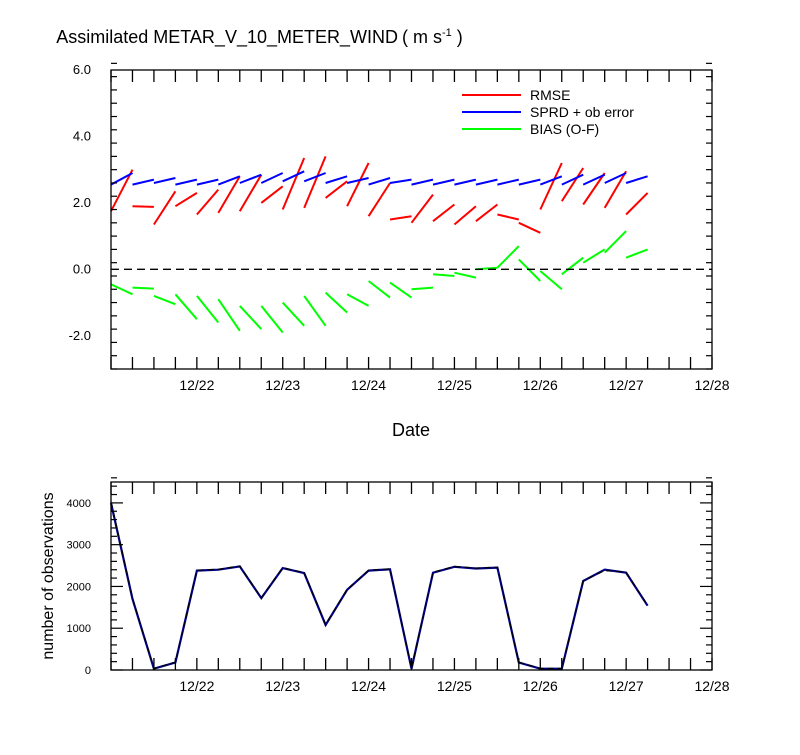  What do you see at coordinates (282, 385) in the screenshot?
I see `top-xtick-label: 12/23` at bounding box center [282, 385].